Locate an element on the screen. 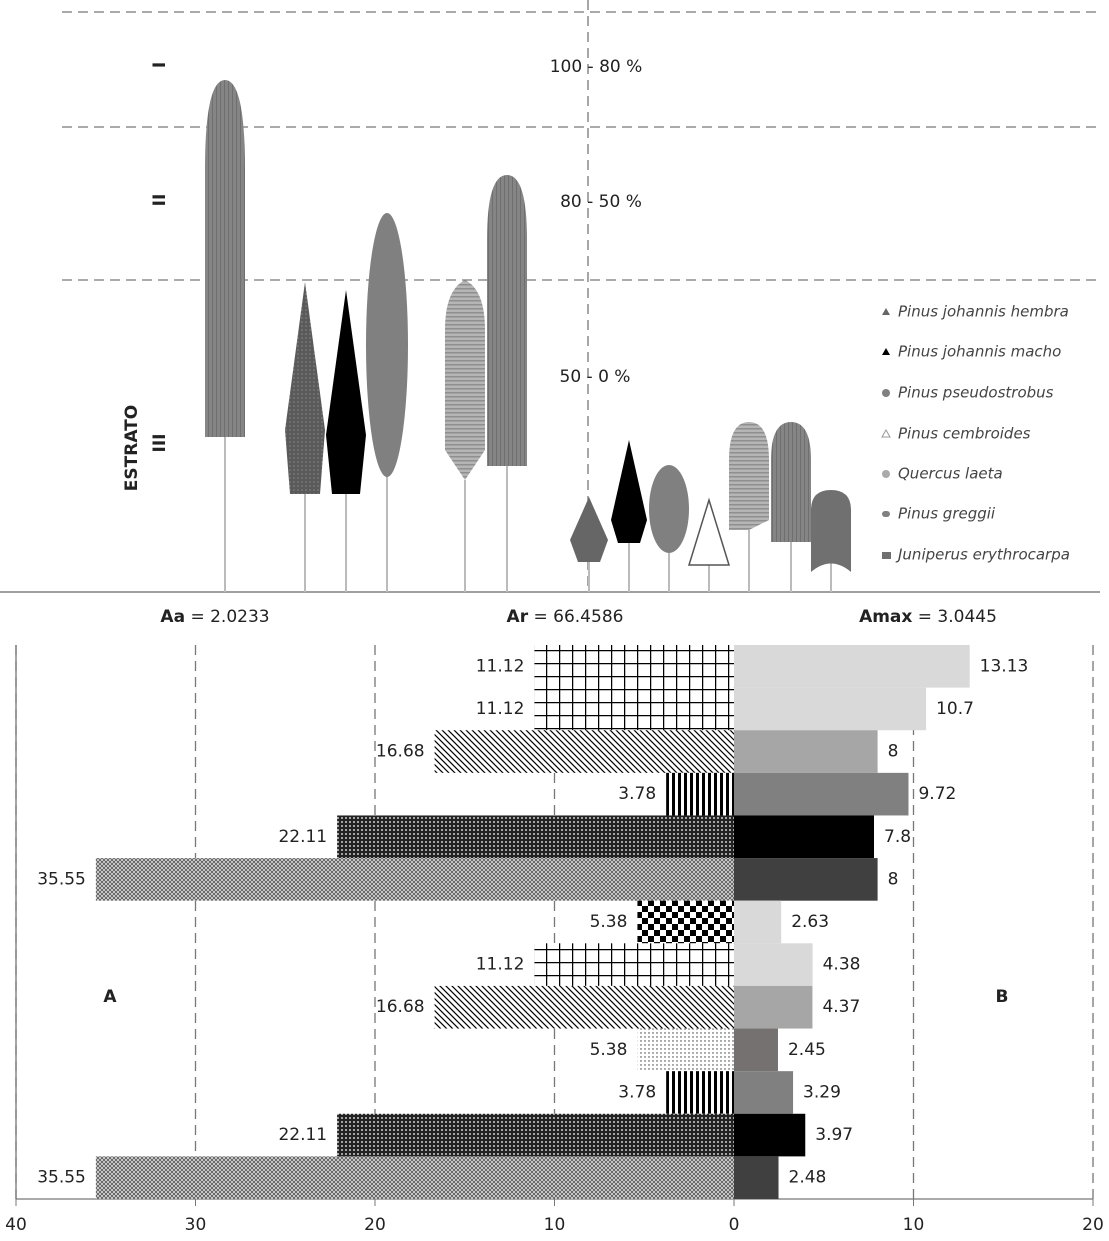  x-tick-label: 40 is located at coordinates (16, 1225).